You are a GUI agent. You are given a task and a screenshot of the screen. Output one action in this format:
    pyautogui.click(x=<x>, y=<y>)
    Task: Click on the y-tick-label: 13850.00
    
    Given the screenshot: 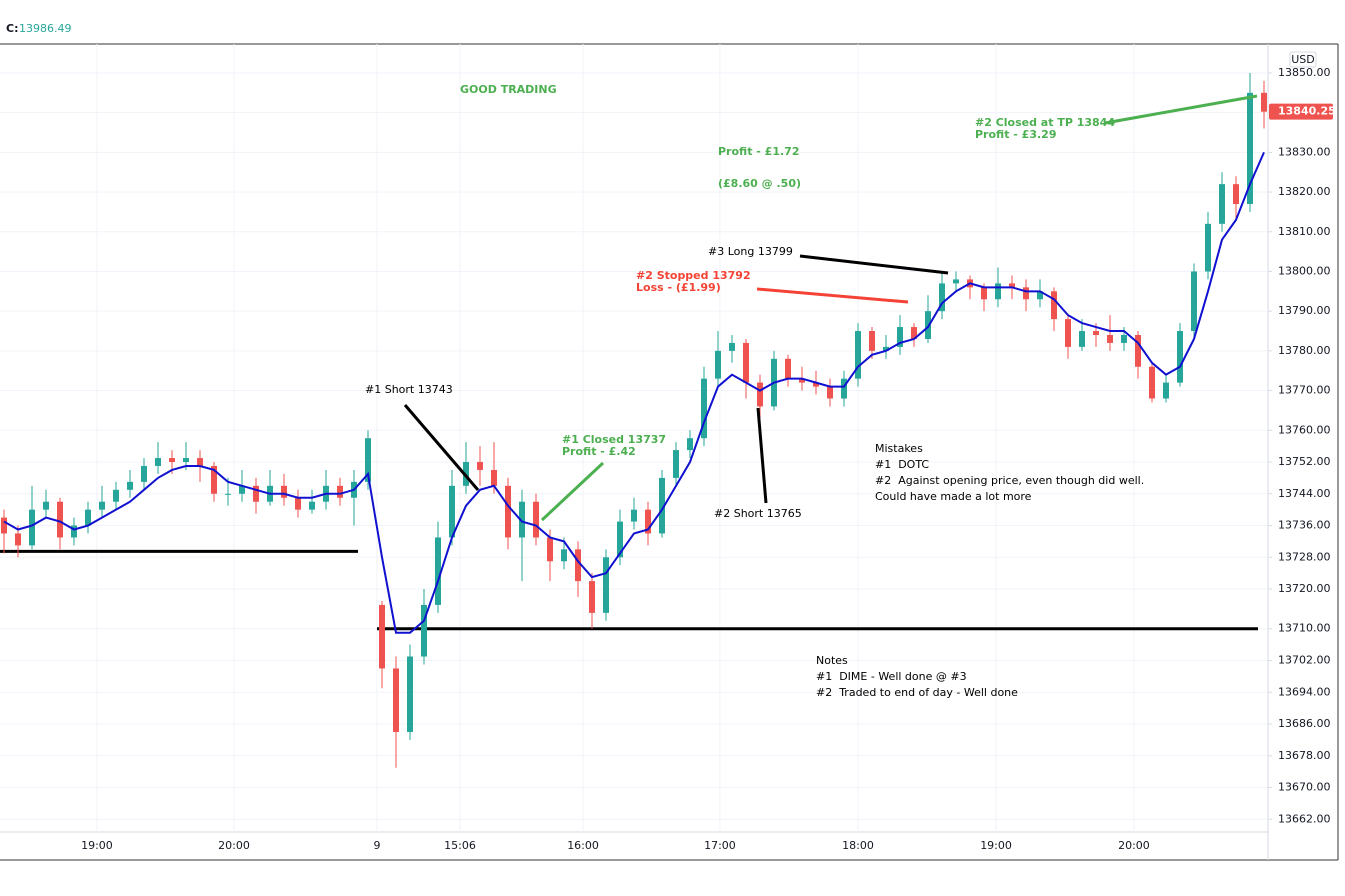 What is the action you would take?
    pyautogui.click(x=1304, y=72)
    